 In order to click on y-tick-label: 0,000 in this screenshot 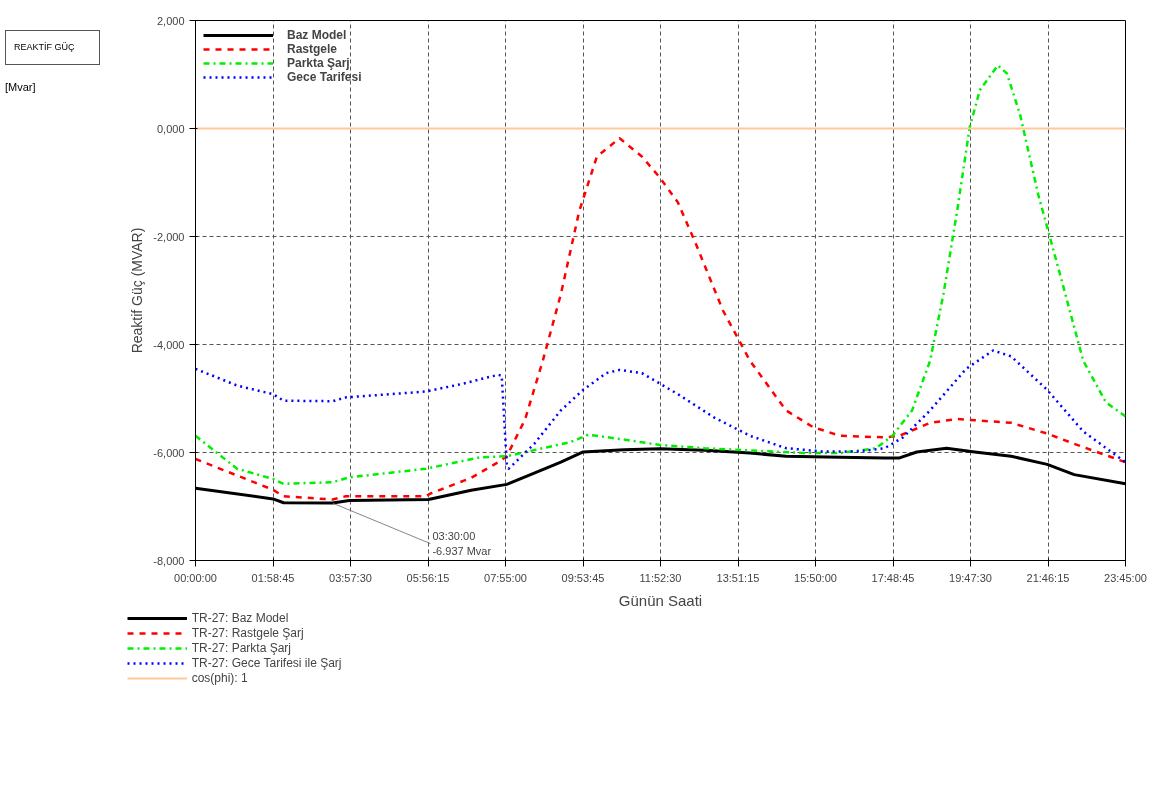, I will do `click(170, 128)`.